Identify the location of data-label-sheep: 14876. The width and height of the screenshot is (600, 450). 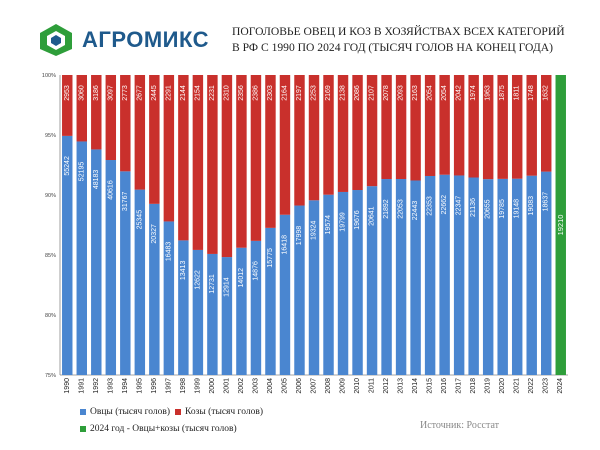
(255, 271).